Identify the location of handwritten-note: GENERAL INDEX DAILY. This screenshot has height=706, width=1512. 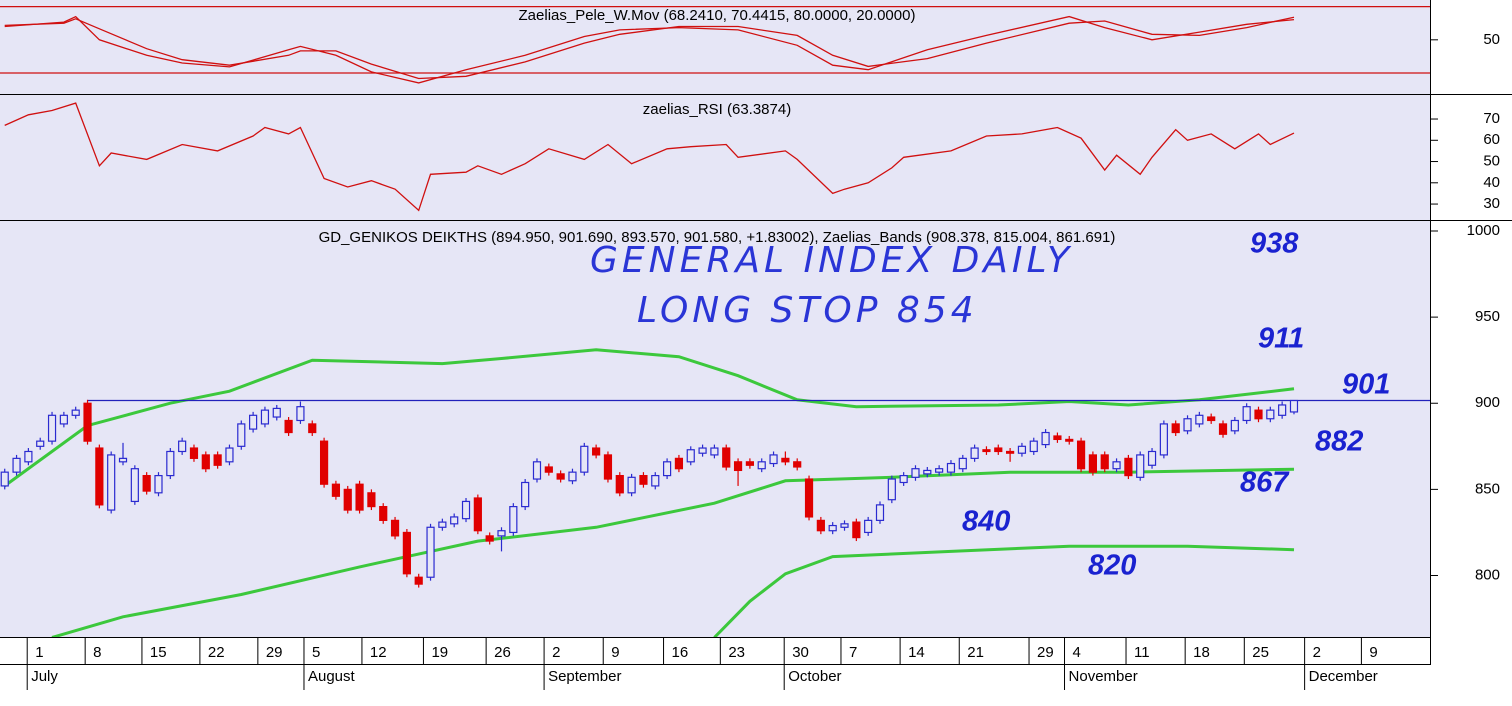
(831, 260).